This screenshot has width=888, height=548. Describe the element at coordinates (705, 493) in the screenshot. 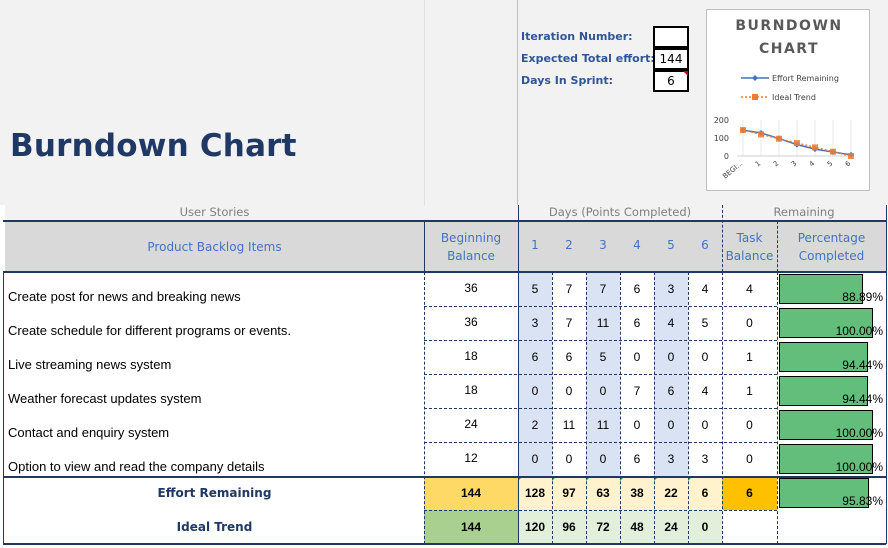

I see `effort-day-cell: 6` at that location.